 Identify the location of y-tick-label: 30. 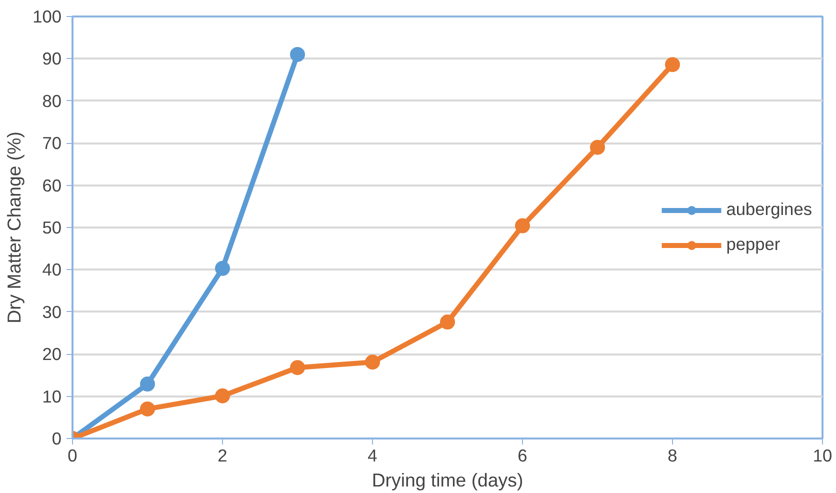
(52, 312).